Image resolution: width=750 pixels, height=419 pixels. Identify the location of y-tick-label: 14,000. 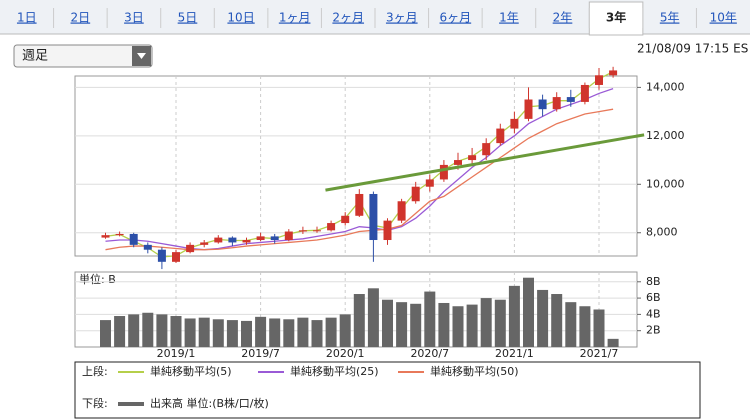
(665, 86).